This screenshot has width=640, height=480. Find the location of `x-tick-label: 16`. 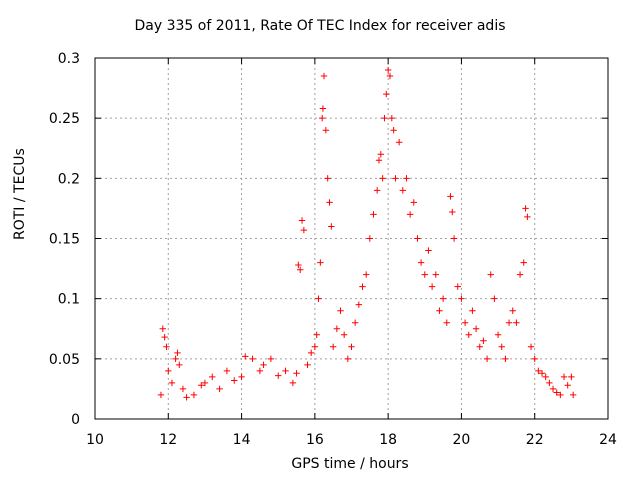

x-tick-label: 16 is located at coordinates (315, 440).